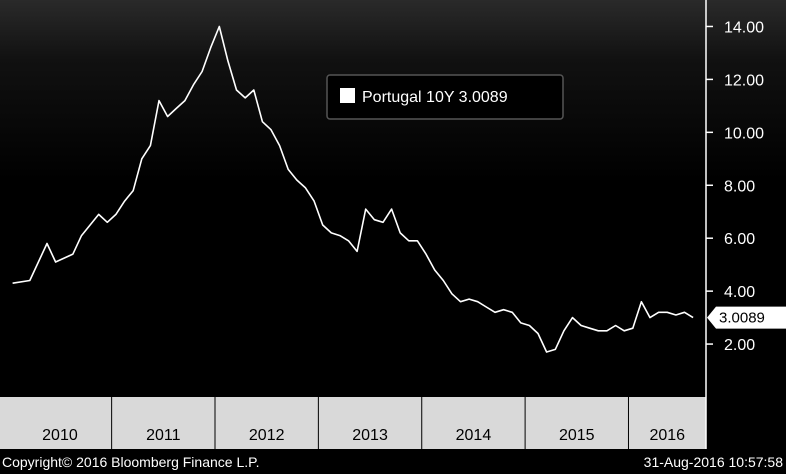 This screenshot has height=474, width=786. Describe the element at coordinates (744, 80) in the screenshot. I see `y-tick-label: 12.00` at that location.